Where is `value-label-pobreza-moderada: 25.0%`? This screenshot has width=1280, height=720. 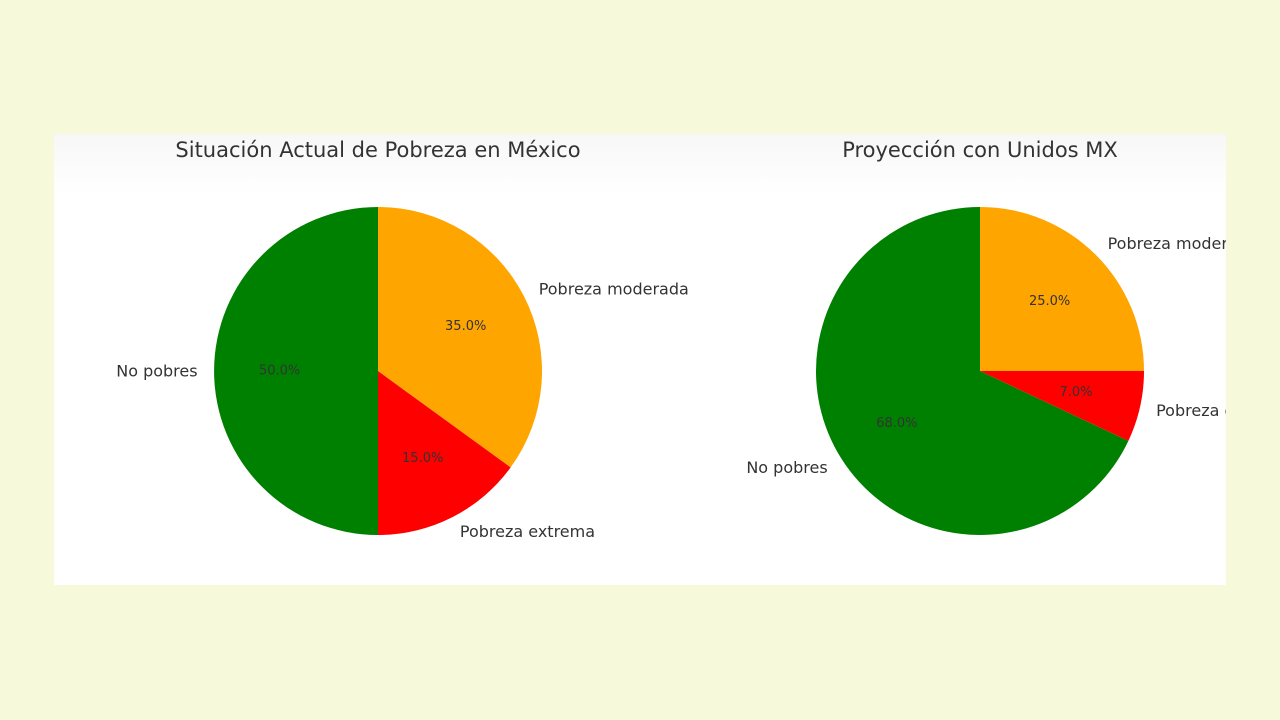 value-label-pobreza-moderada: 25.0% is located at coordinates (1049, 301).